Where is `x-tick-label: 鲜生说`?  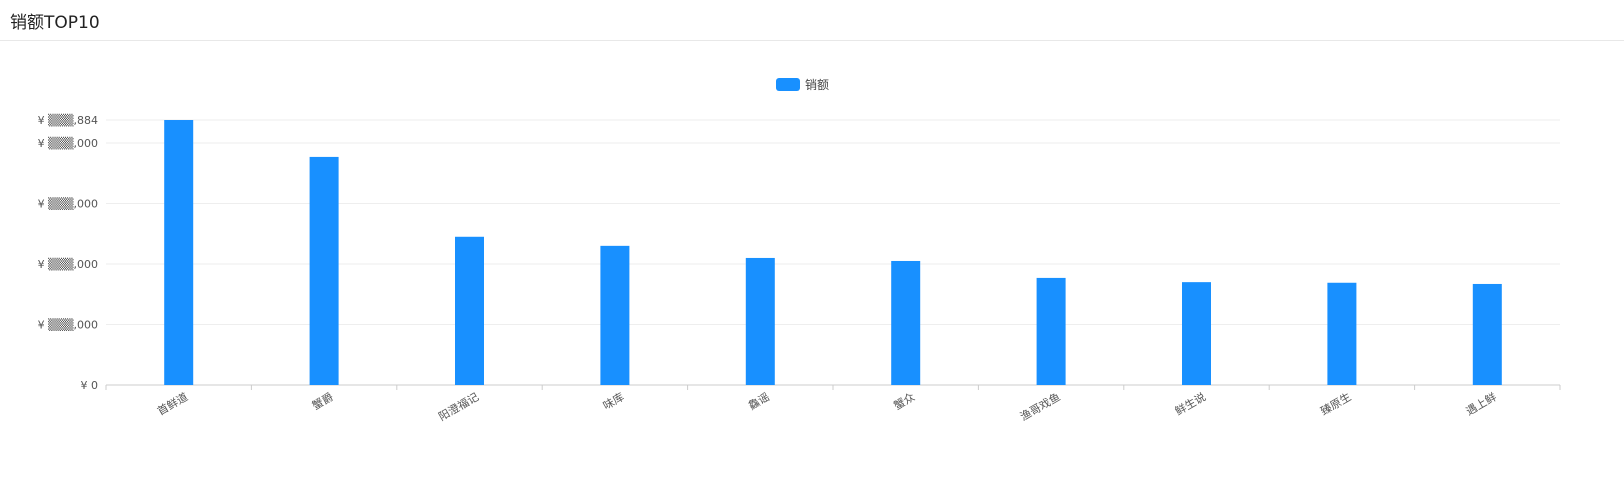 x-tick-label: 鲜生说 is located at coordinates (1190, 403).